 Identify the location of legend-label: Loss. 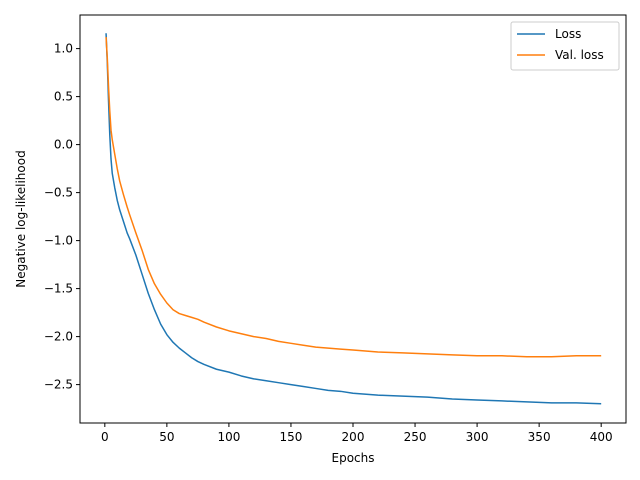
(568, 34).